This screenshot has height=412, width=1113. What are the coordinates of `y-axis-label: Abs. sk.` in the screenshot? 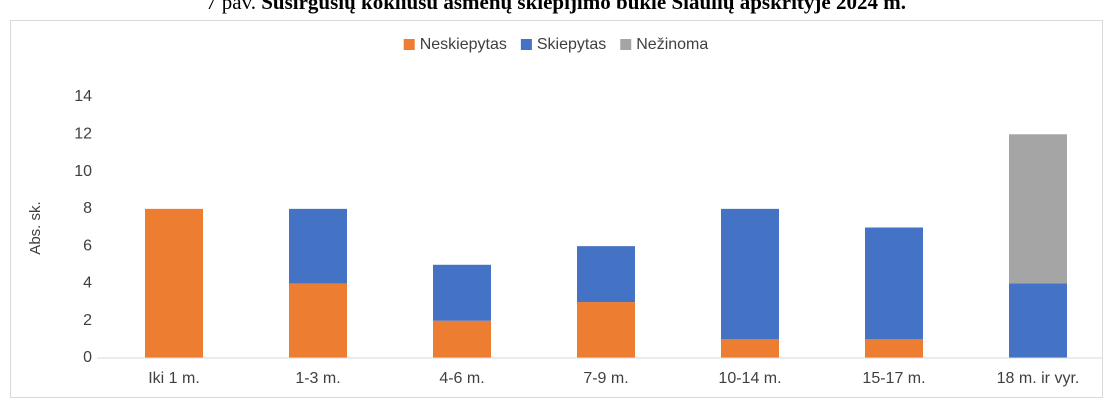 It's located at (35, 227).